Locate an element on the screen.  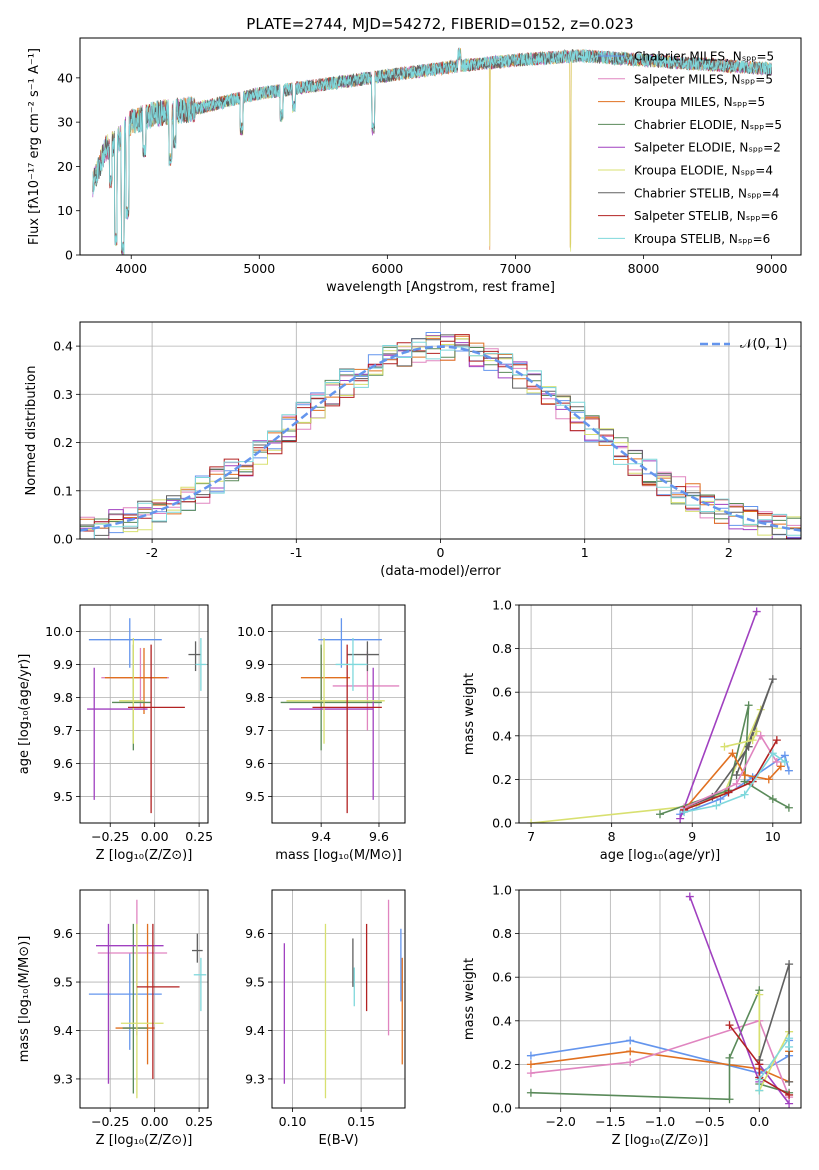
legend-label: Kroupa ELODIE, Nₛₚₚ=4 is located at coordinates (703, 171).